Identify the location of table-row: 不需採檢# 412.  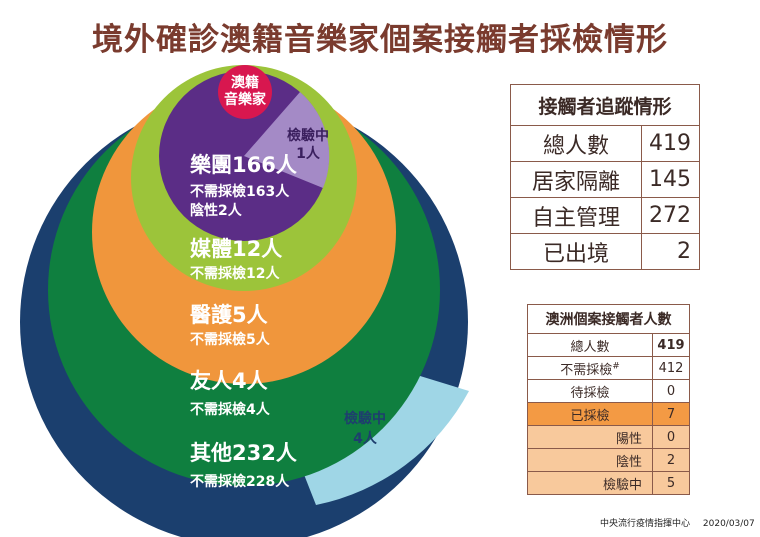
(608, 368).